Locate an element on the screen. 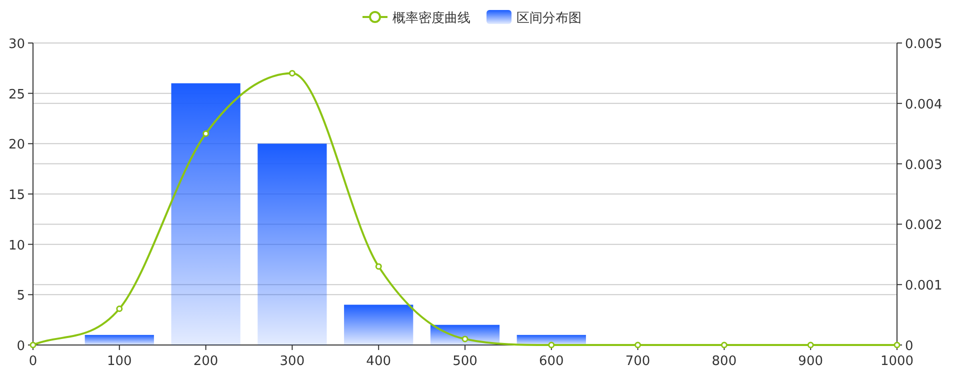  x-tick-label: 900 is located at coordinates (811, 361).